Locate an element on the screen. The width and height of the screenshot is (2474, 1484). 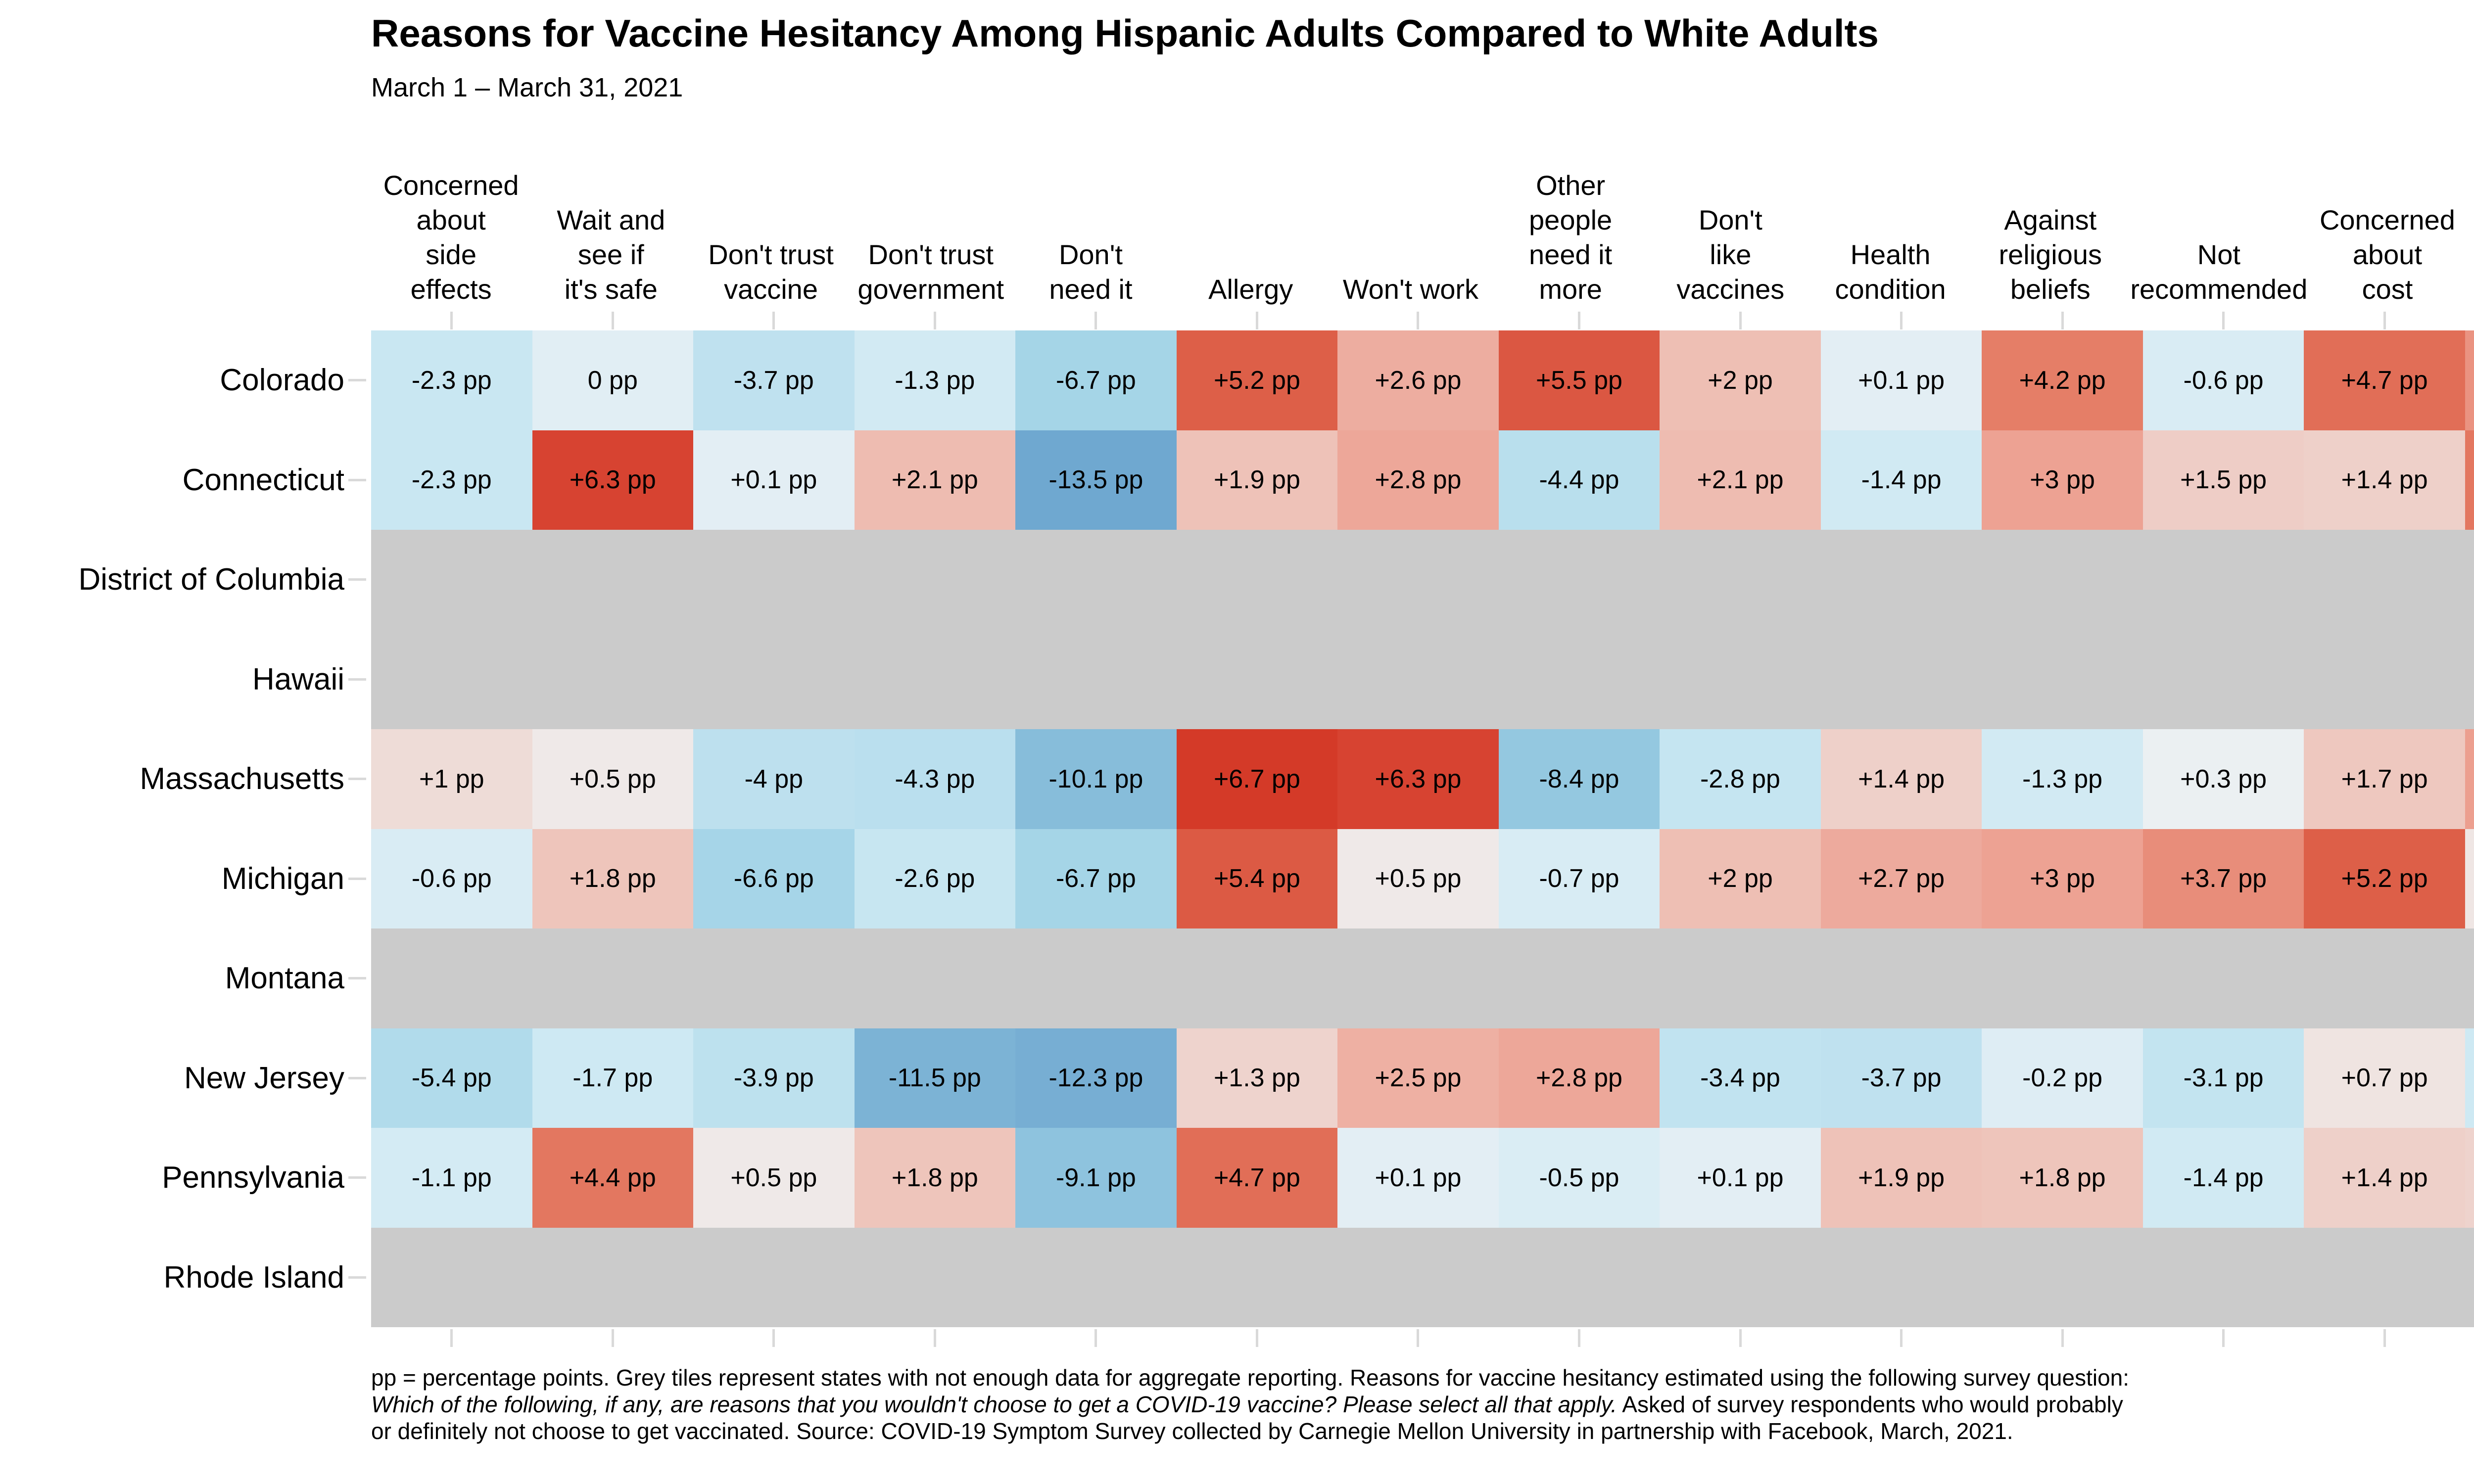
heatmap-cell: -12.3 pp is located at coordinates (1096, 1078).